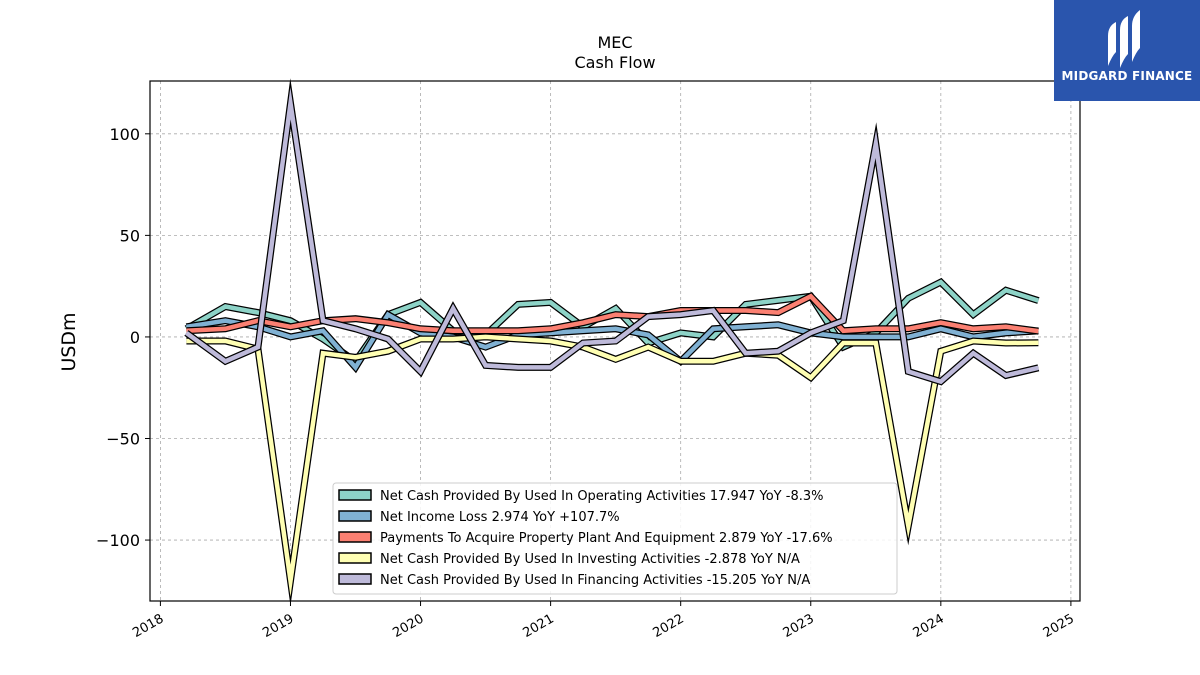  I want to click on y-tick-label: 100, so click(124, 134).